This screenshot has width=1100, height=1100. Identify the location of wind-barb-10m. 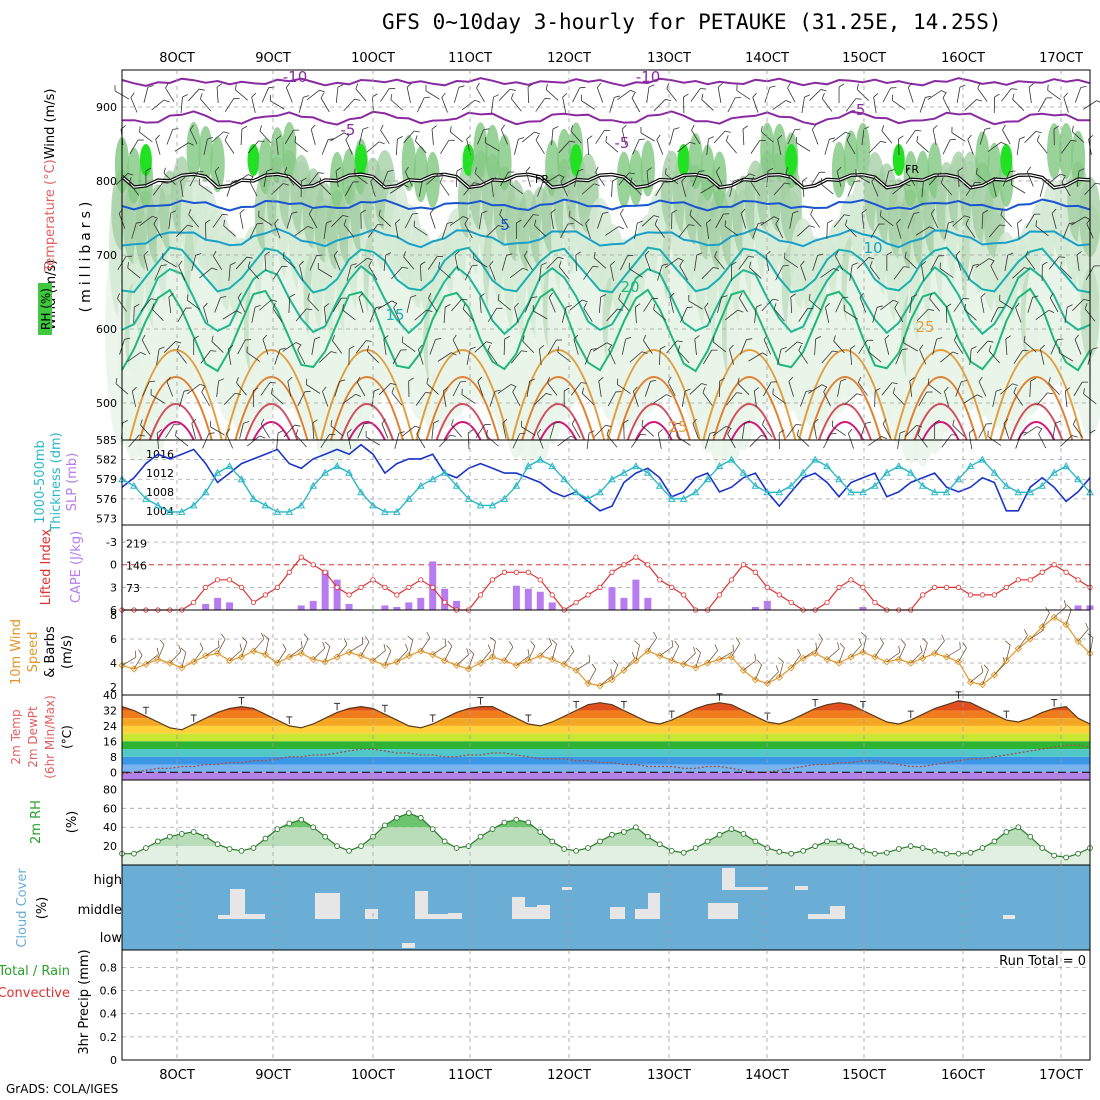
(365, 646).